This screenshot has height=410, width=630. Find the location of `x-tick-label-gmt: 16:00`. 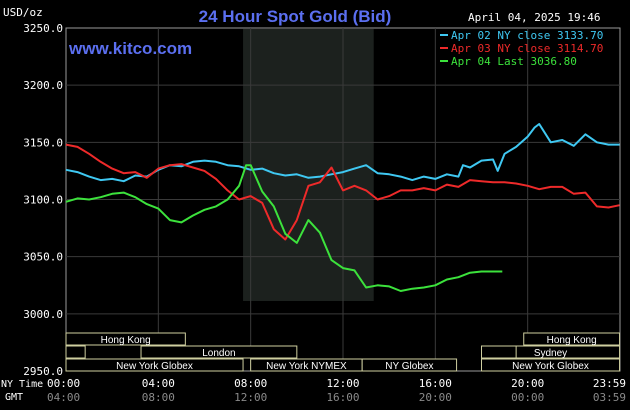

x-tick-label-gmt: 16:00 is located at coordinates (342, 397).